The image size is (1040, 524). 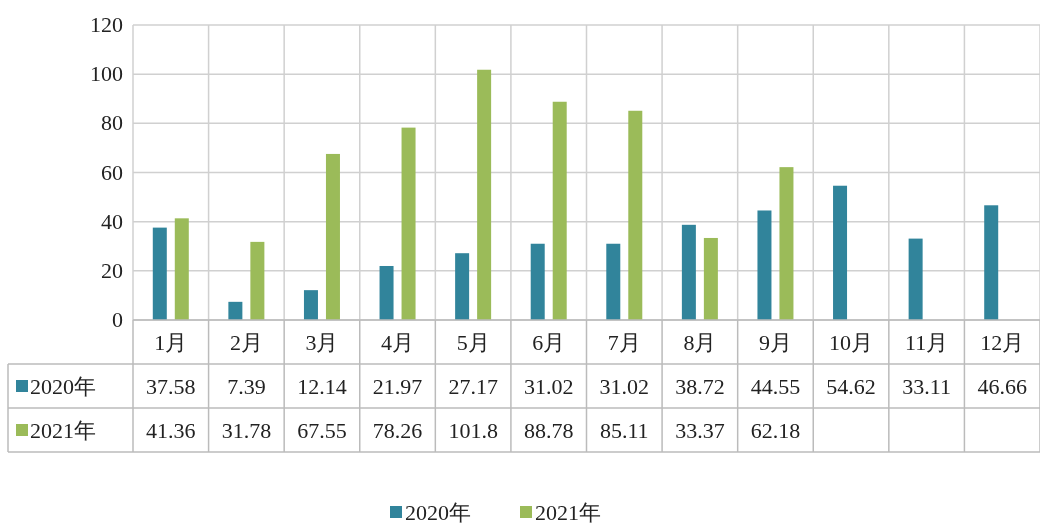 What do you see at coordinates (568, 512) in the screenshot?
I see `text: 2021年` at bounding box center [568, 512].